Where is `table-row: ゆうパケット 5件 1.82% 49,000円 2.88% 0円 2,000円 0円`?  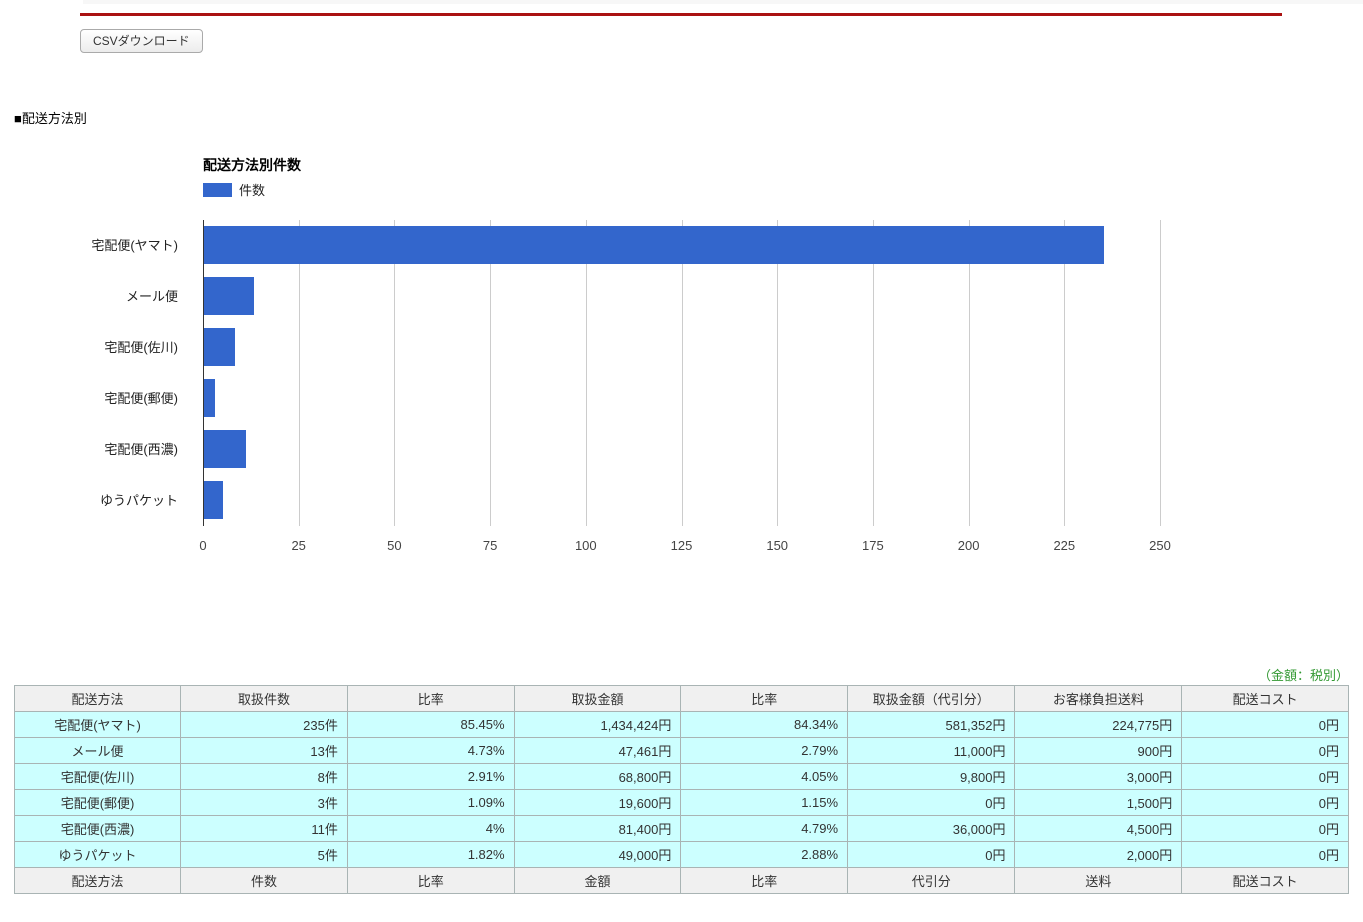 table-row: ゆうパケット 5件 1.82% 49,000円 2.88% 0円 2,000円 0円 is located at coordinates (681, 854).